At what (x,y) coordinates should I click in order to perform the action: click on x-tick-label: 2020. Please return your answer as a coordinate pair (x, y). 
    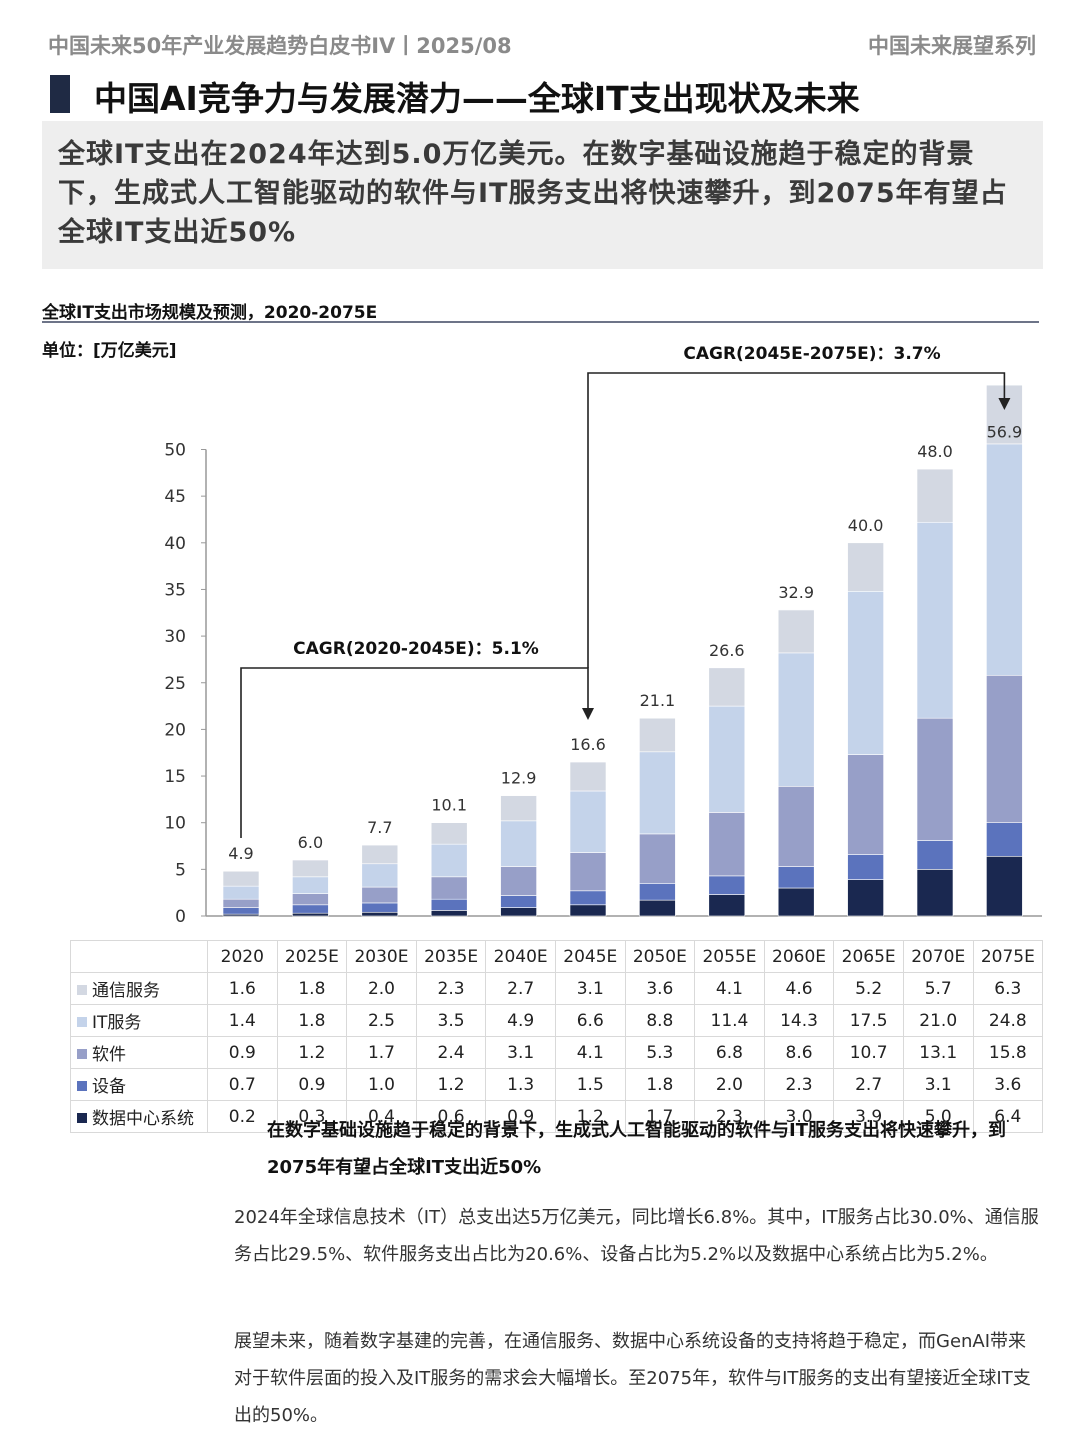
    Looking at the image, I should click on (242, 956).